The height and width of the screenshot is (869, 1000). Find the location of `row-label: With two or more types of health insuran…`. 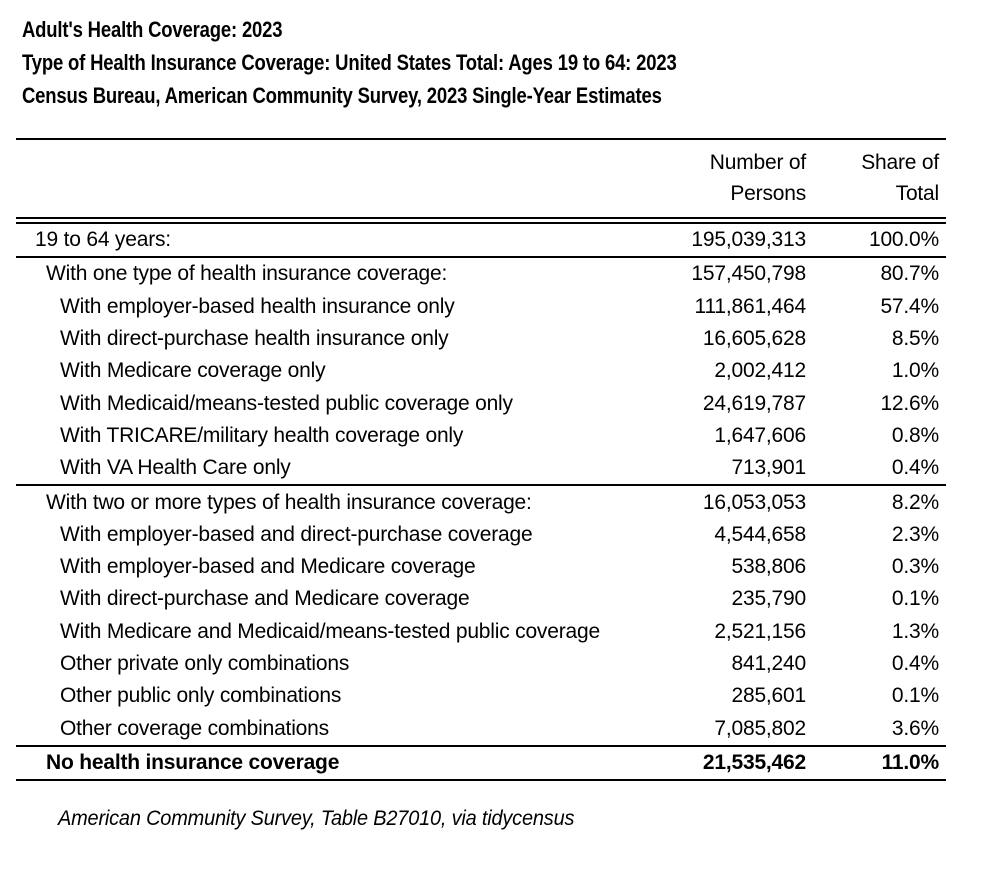

row-label: With two or more types of health insuran… is located at coordinates (289, 502).